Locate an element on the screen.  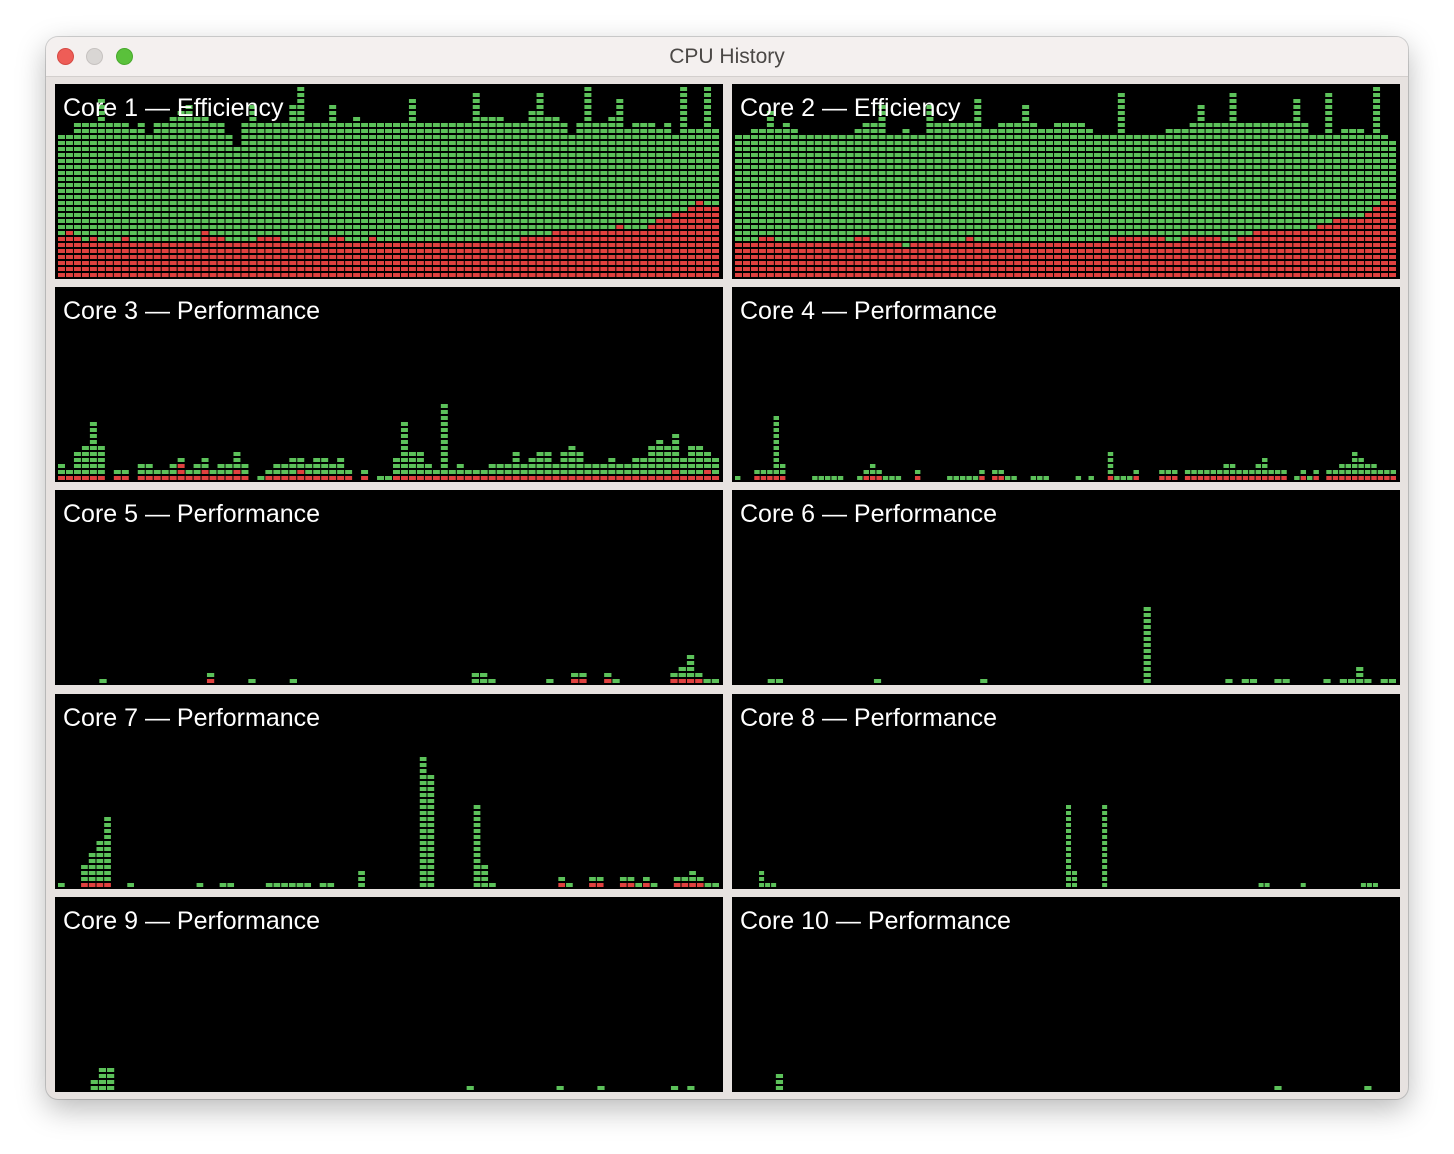
zoom-button is located at coordinates (124, 56).